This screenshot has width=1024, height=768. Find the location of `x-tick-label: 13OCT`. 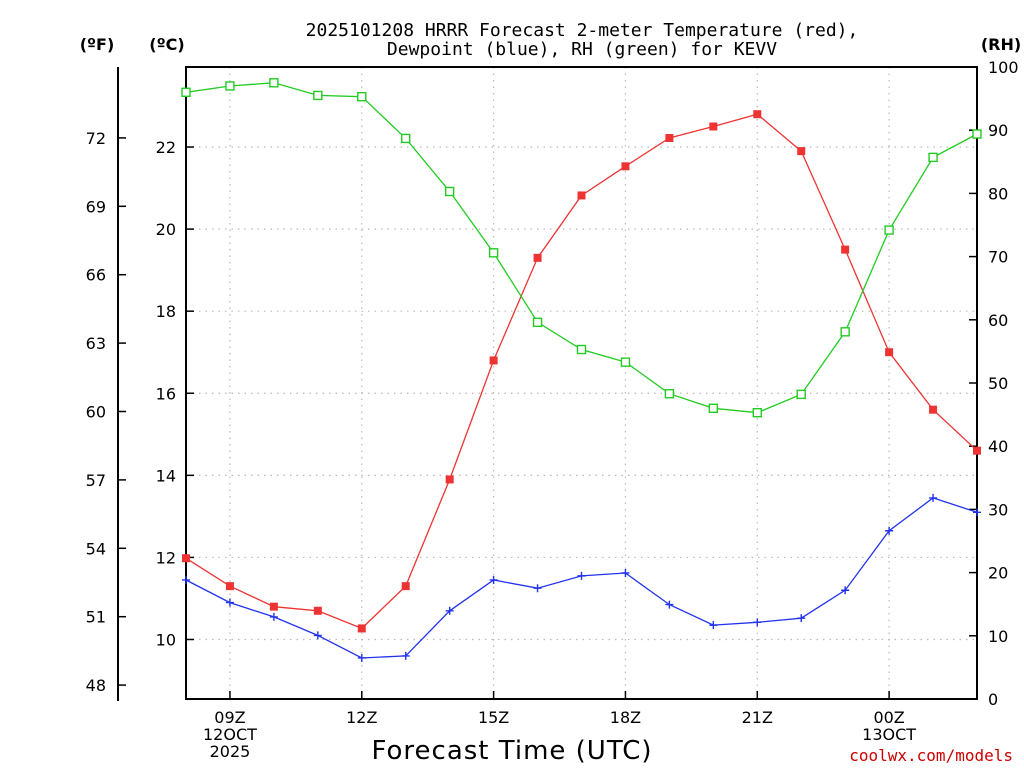

x-tick-label: 13OCT is located at coordinates (889, 734).